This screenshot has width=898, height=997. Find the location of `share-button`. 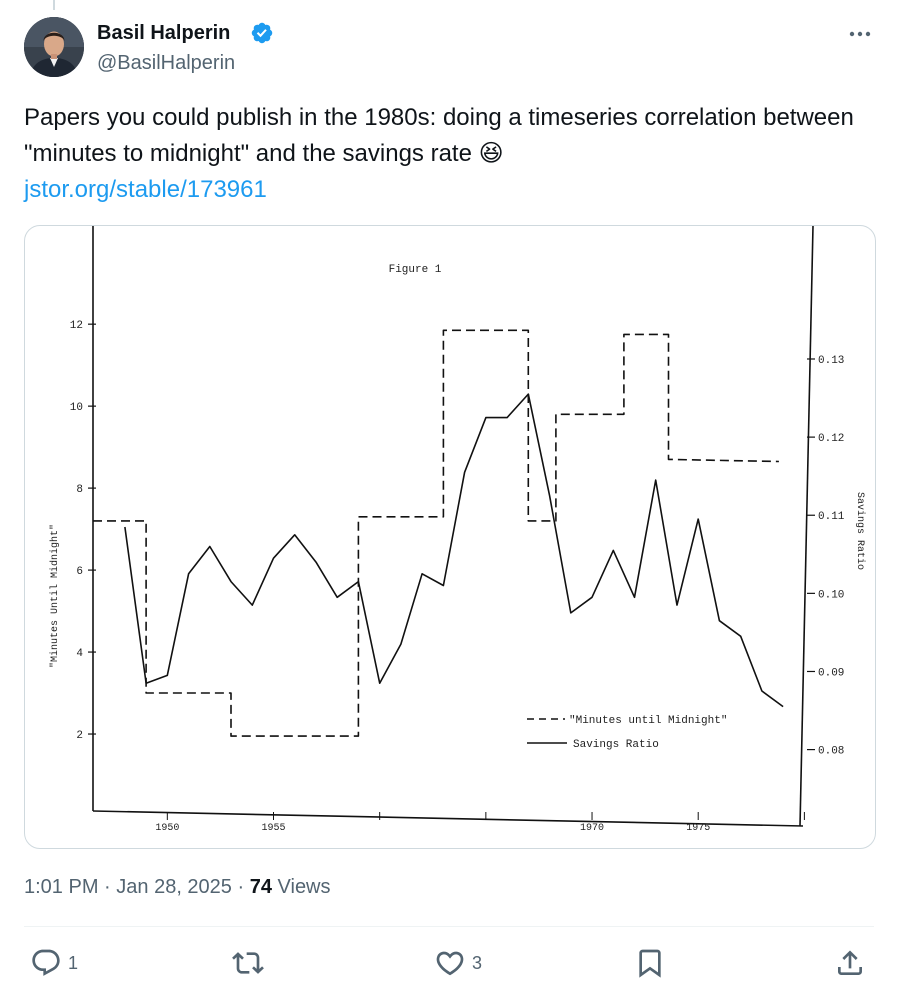

share-button is located at coordinates (850, 963).